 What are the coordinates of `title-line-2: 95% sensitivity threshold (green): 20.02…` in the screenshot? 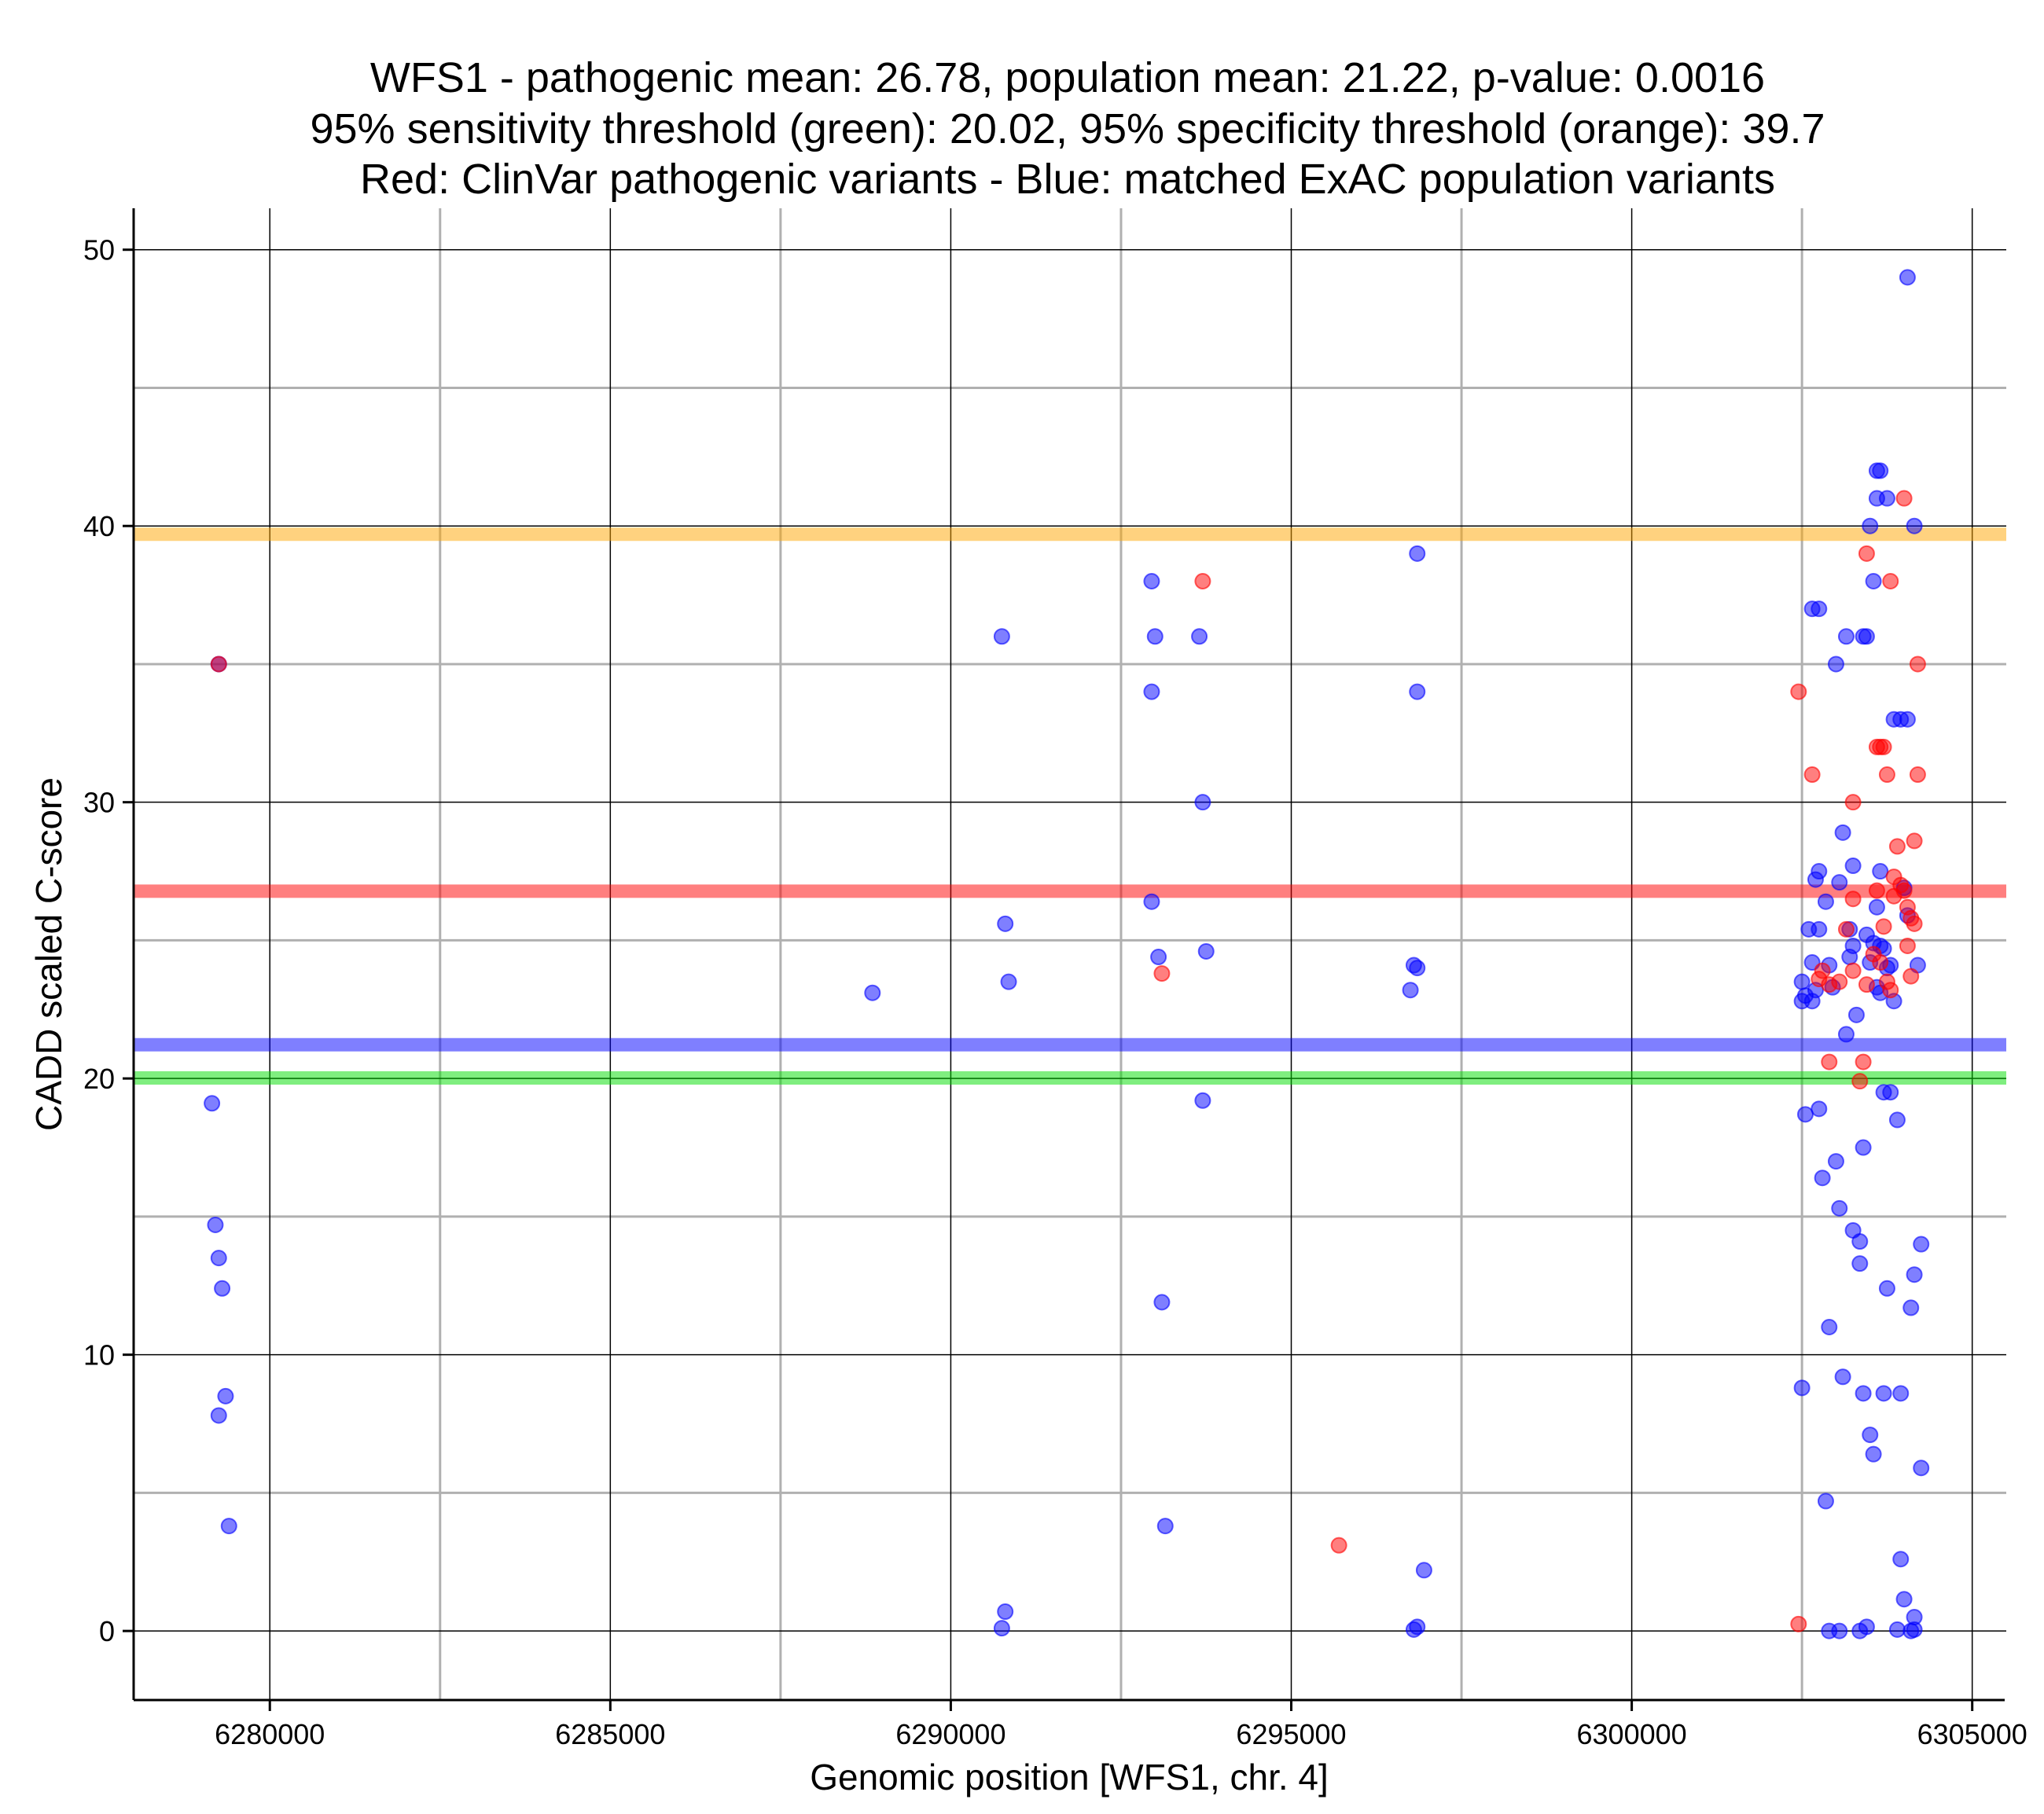 It's located at (1067, 128).